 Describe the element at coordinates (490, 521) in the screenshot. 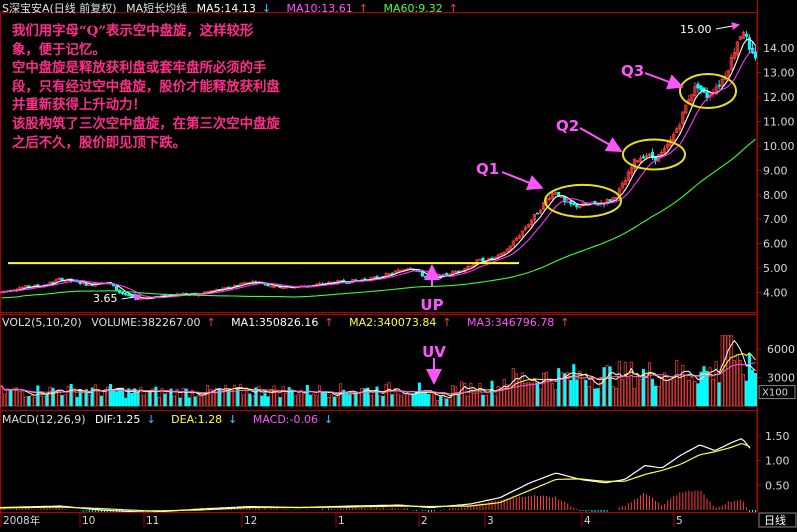

I see `time-axis-label: 3` at that location.